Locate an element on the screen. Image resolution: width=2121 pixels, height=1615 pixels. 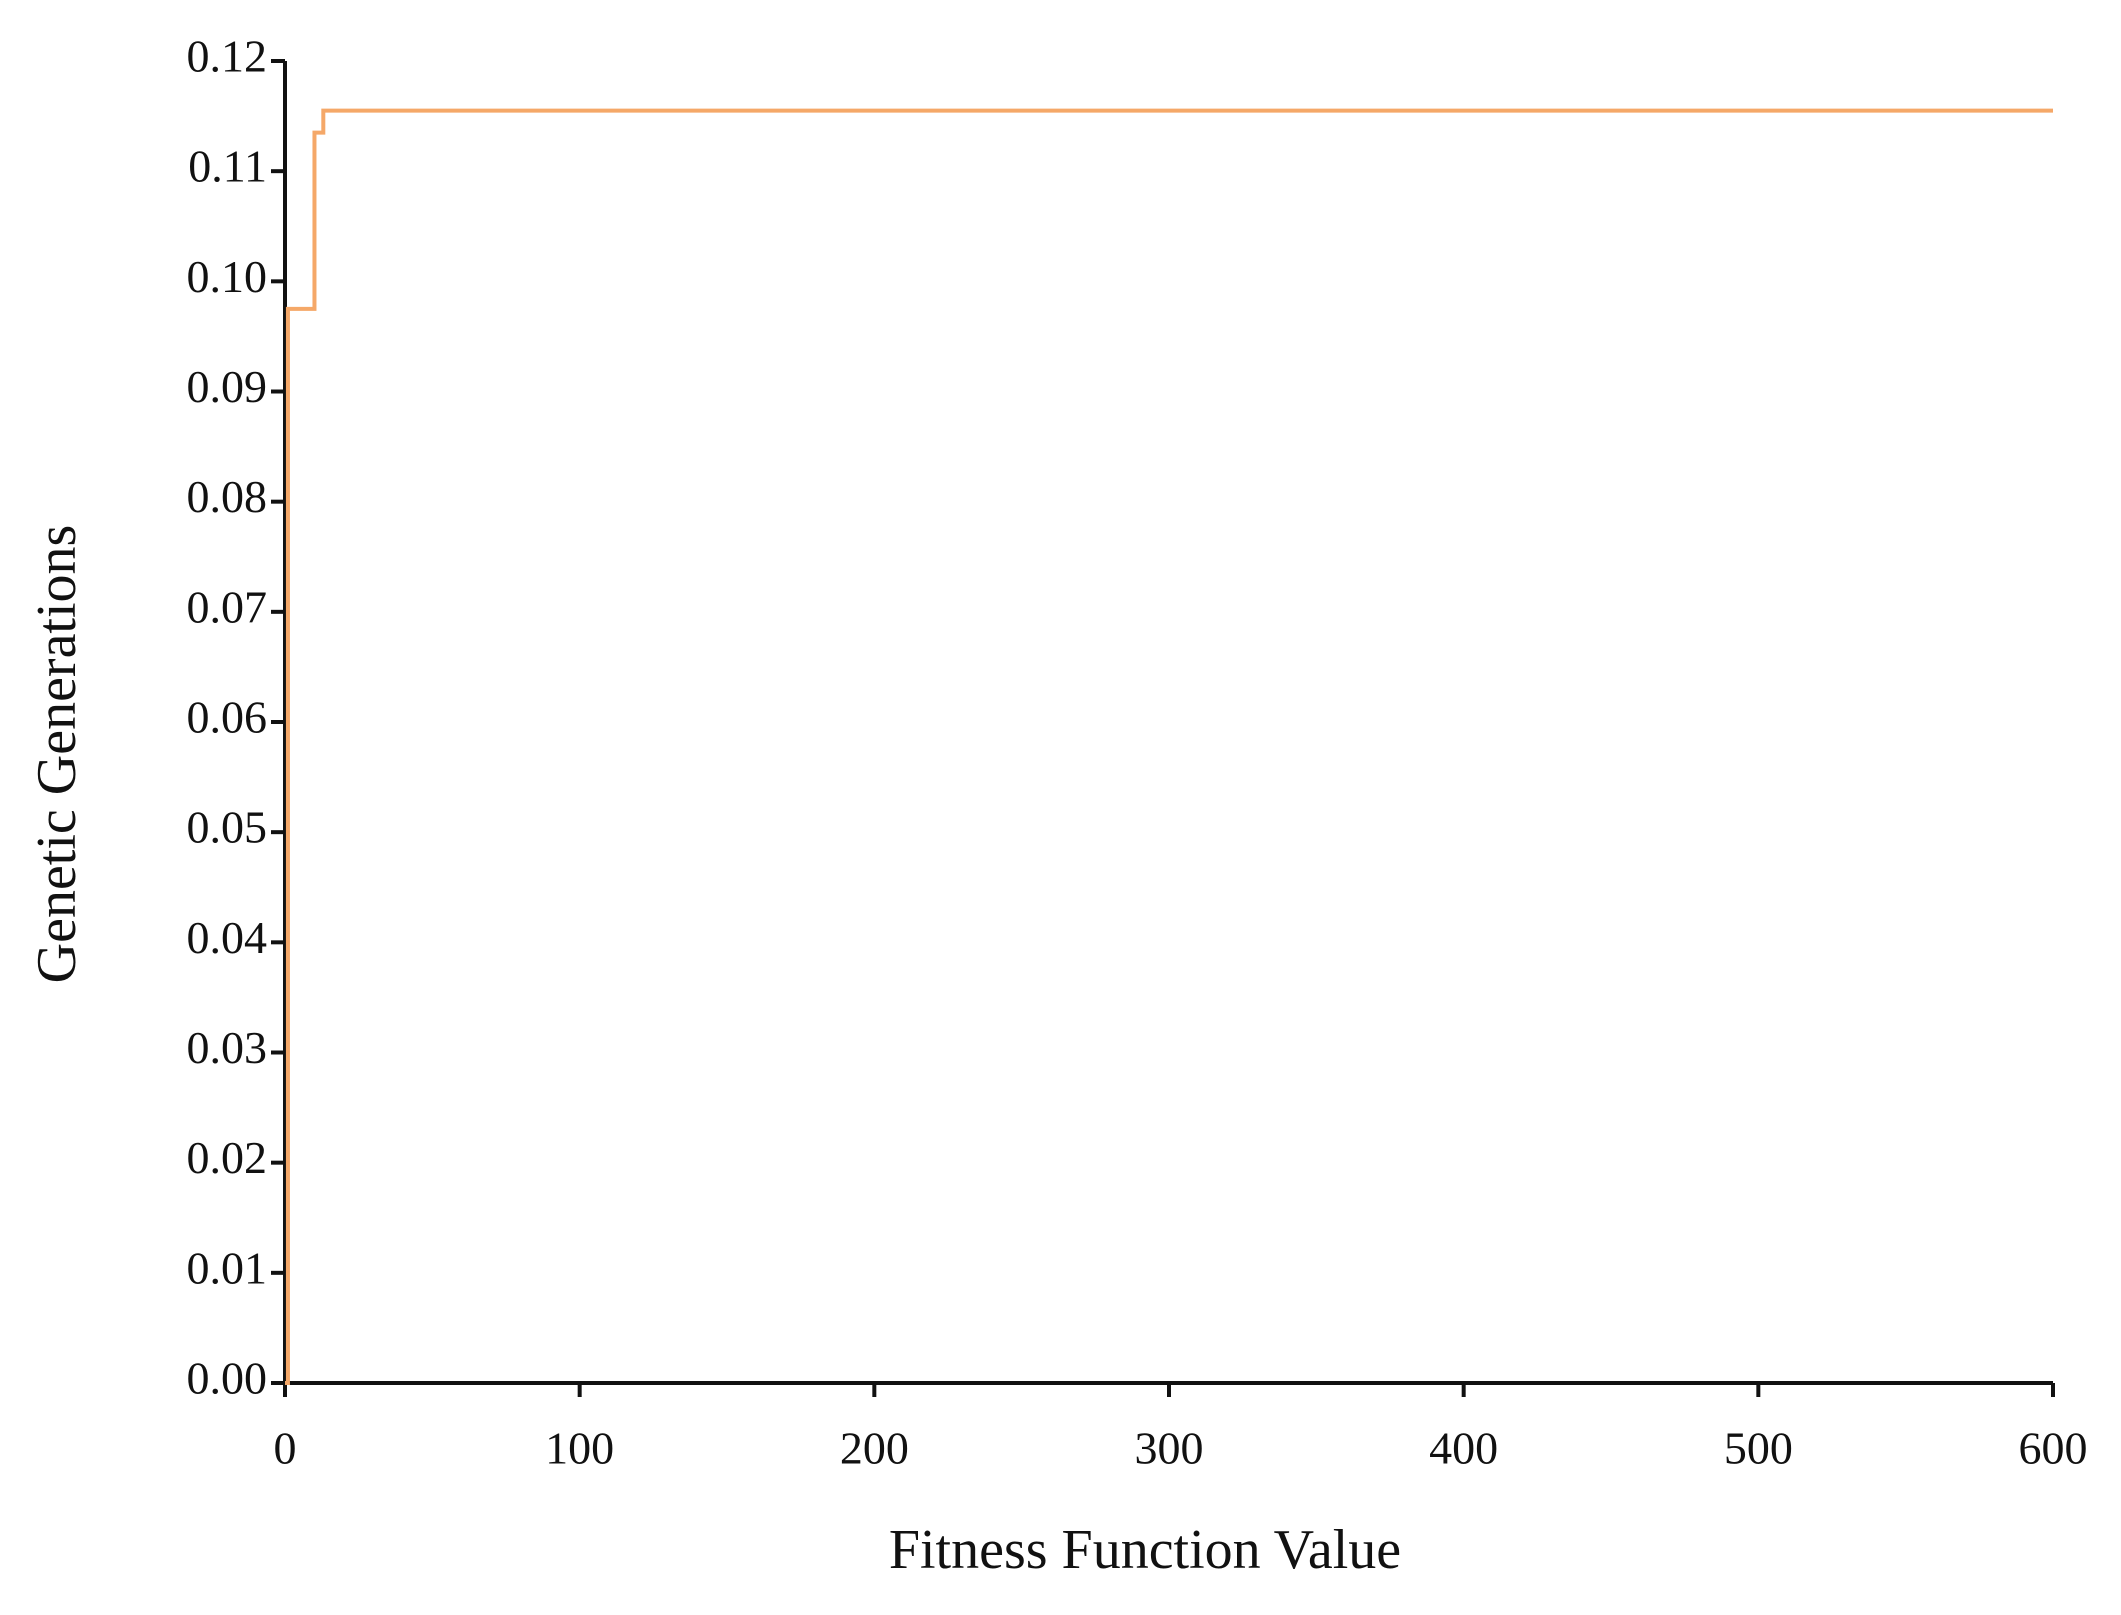
y-tick-label: 0.10 is located at coordinates (227, 276).